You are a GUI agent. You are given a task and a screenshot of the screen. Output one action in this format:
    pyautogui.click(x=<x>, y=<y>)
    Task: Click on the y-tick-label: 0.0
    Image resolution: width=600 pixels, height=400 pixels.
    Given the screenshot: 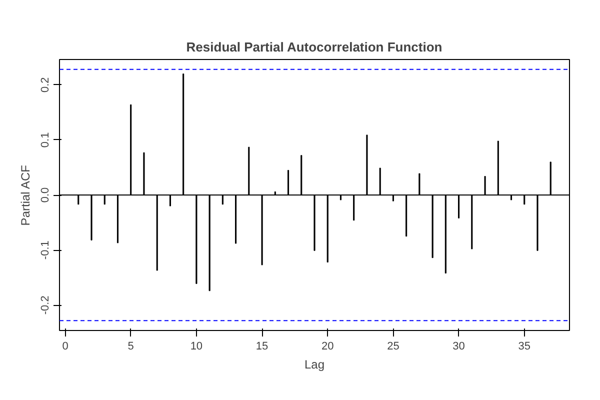 What is the action you would take?
    pyautogui.click(x=46, y=195)
    